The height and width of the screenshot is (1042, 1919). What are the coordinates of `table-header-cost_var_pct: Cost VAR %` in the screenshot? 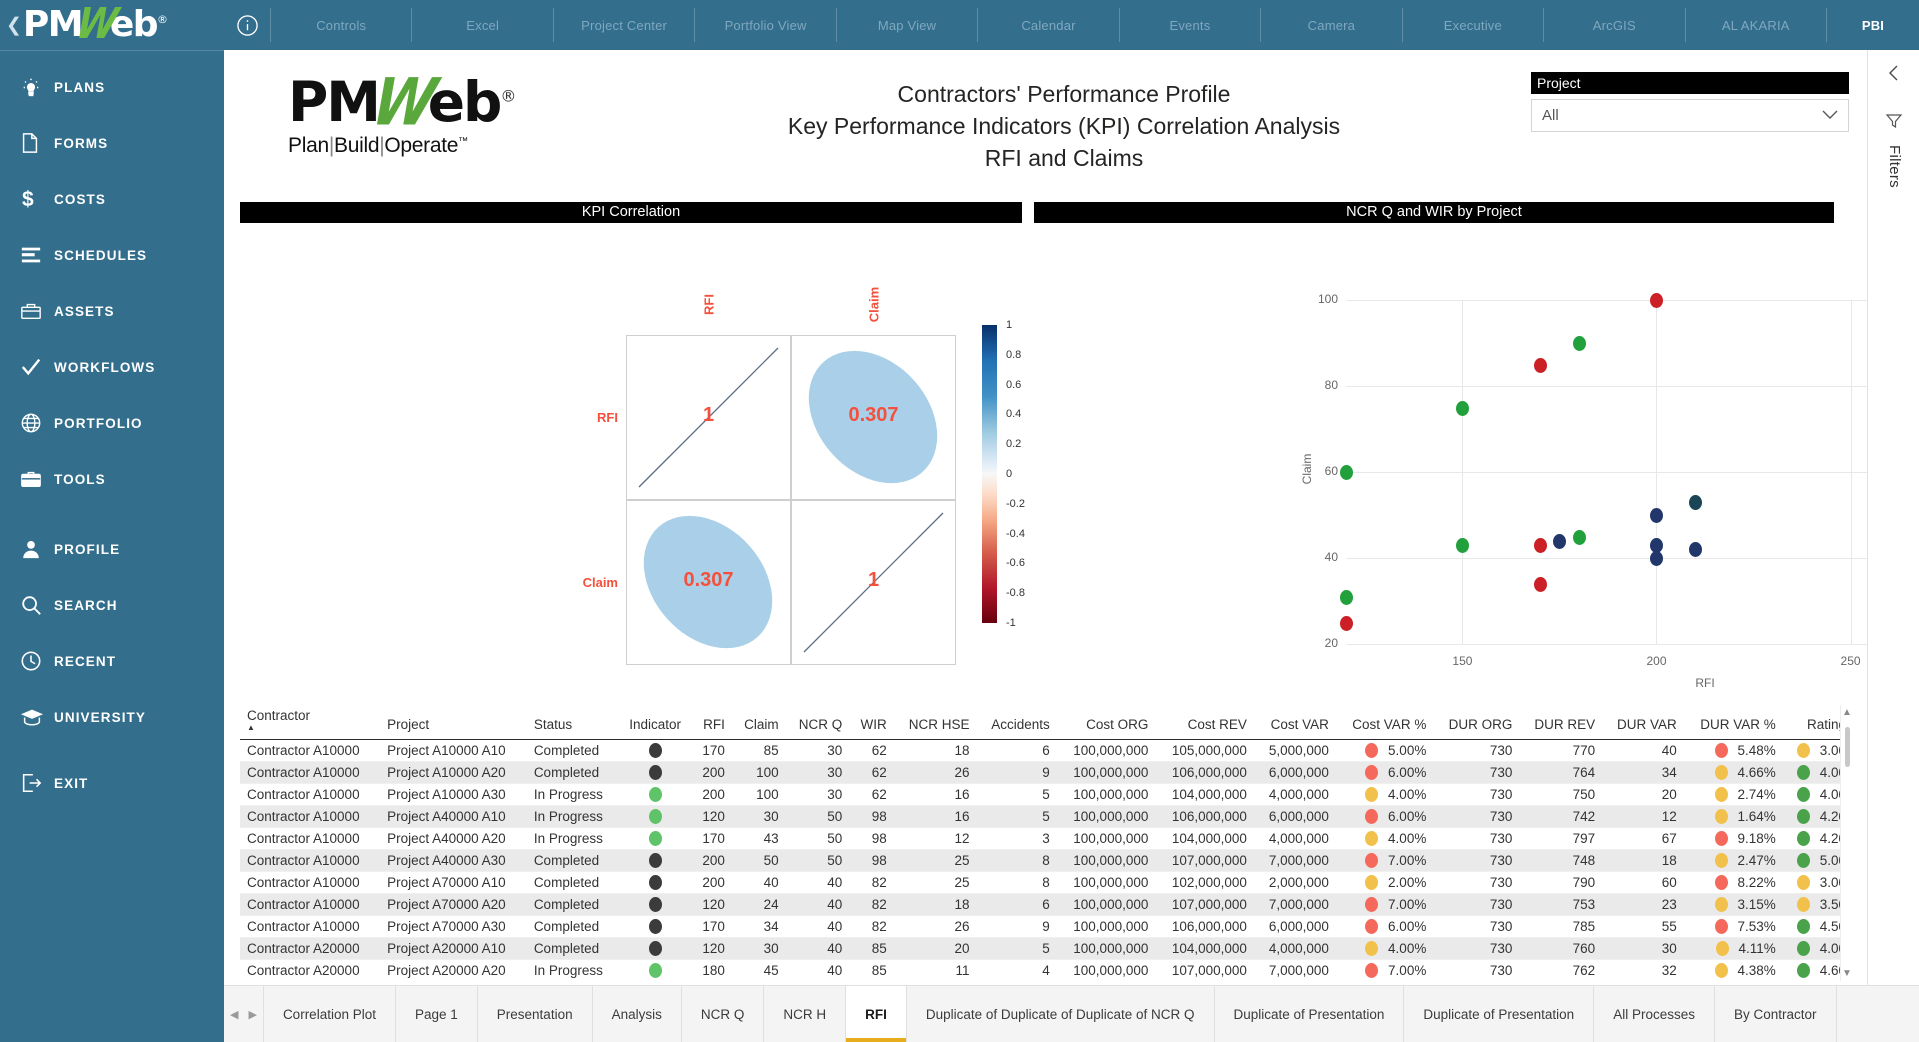 It's located at (1384, 722).